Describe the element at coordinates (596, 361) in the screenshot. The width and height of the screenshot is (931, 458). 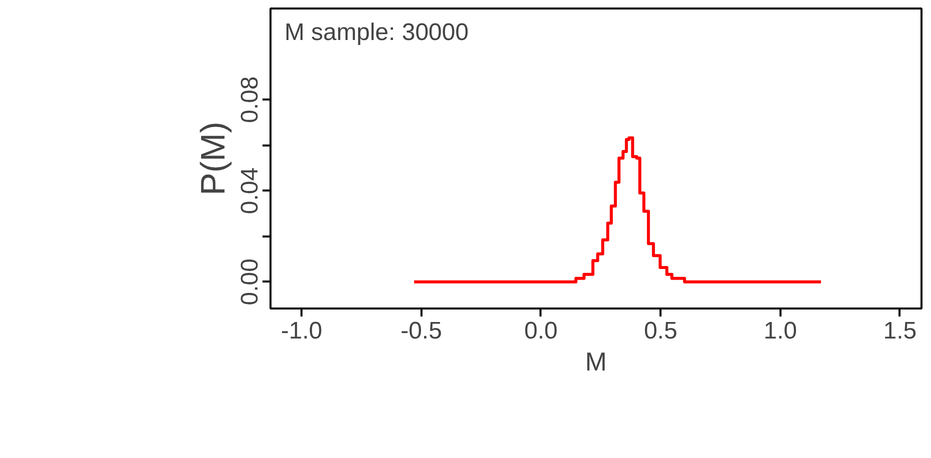
I see `x-axis-title: M` at that location.